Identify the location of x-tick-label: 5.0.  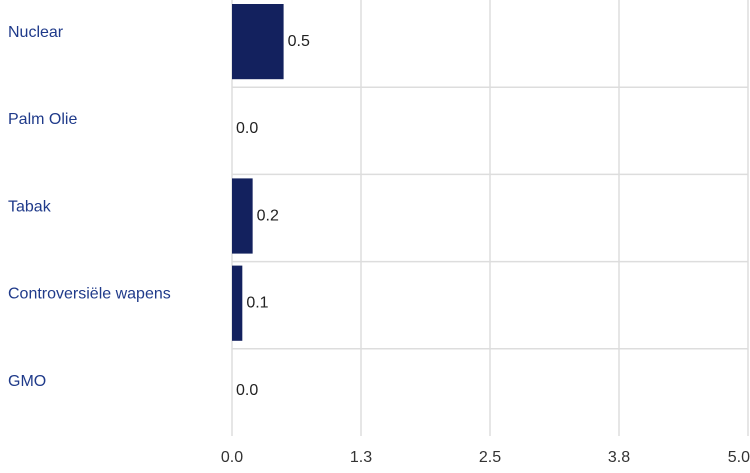
(739, 457).